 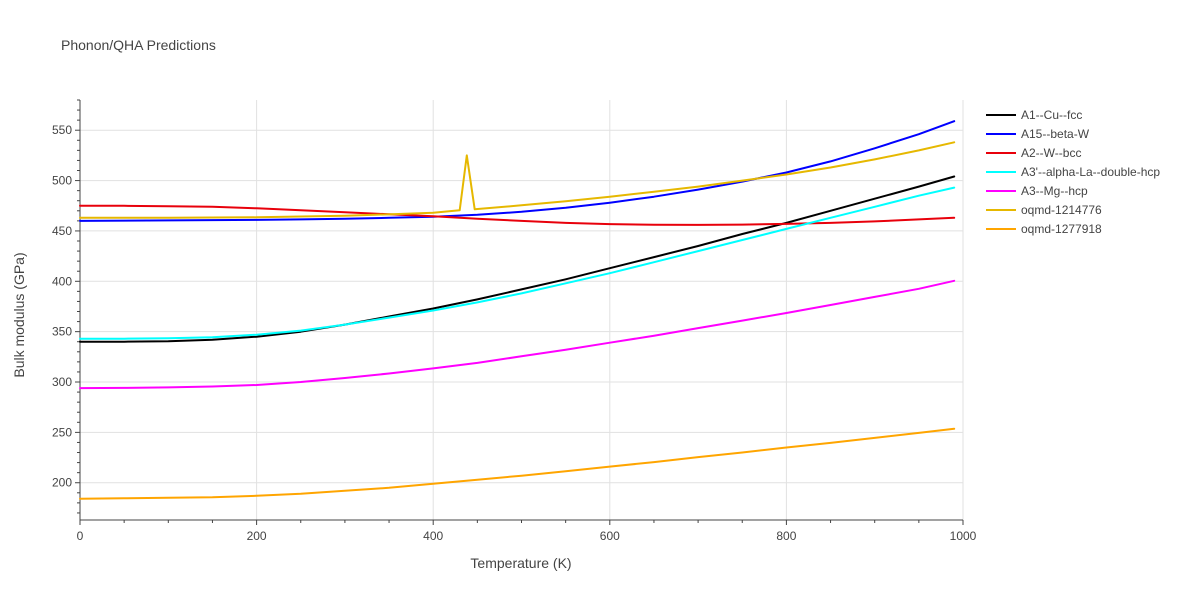 What do you see at coordinates (62, 130) in the screenshot?
I see `y-tick-label: 550` at bounding box center [62, 130].